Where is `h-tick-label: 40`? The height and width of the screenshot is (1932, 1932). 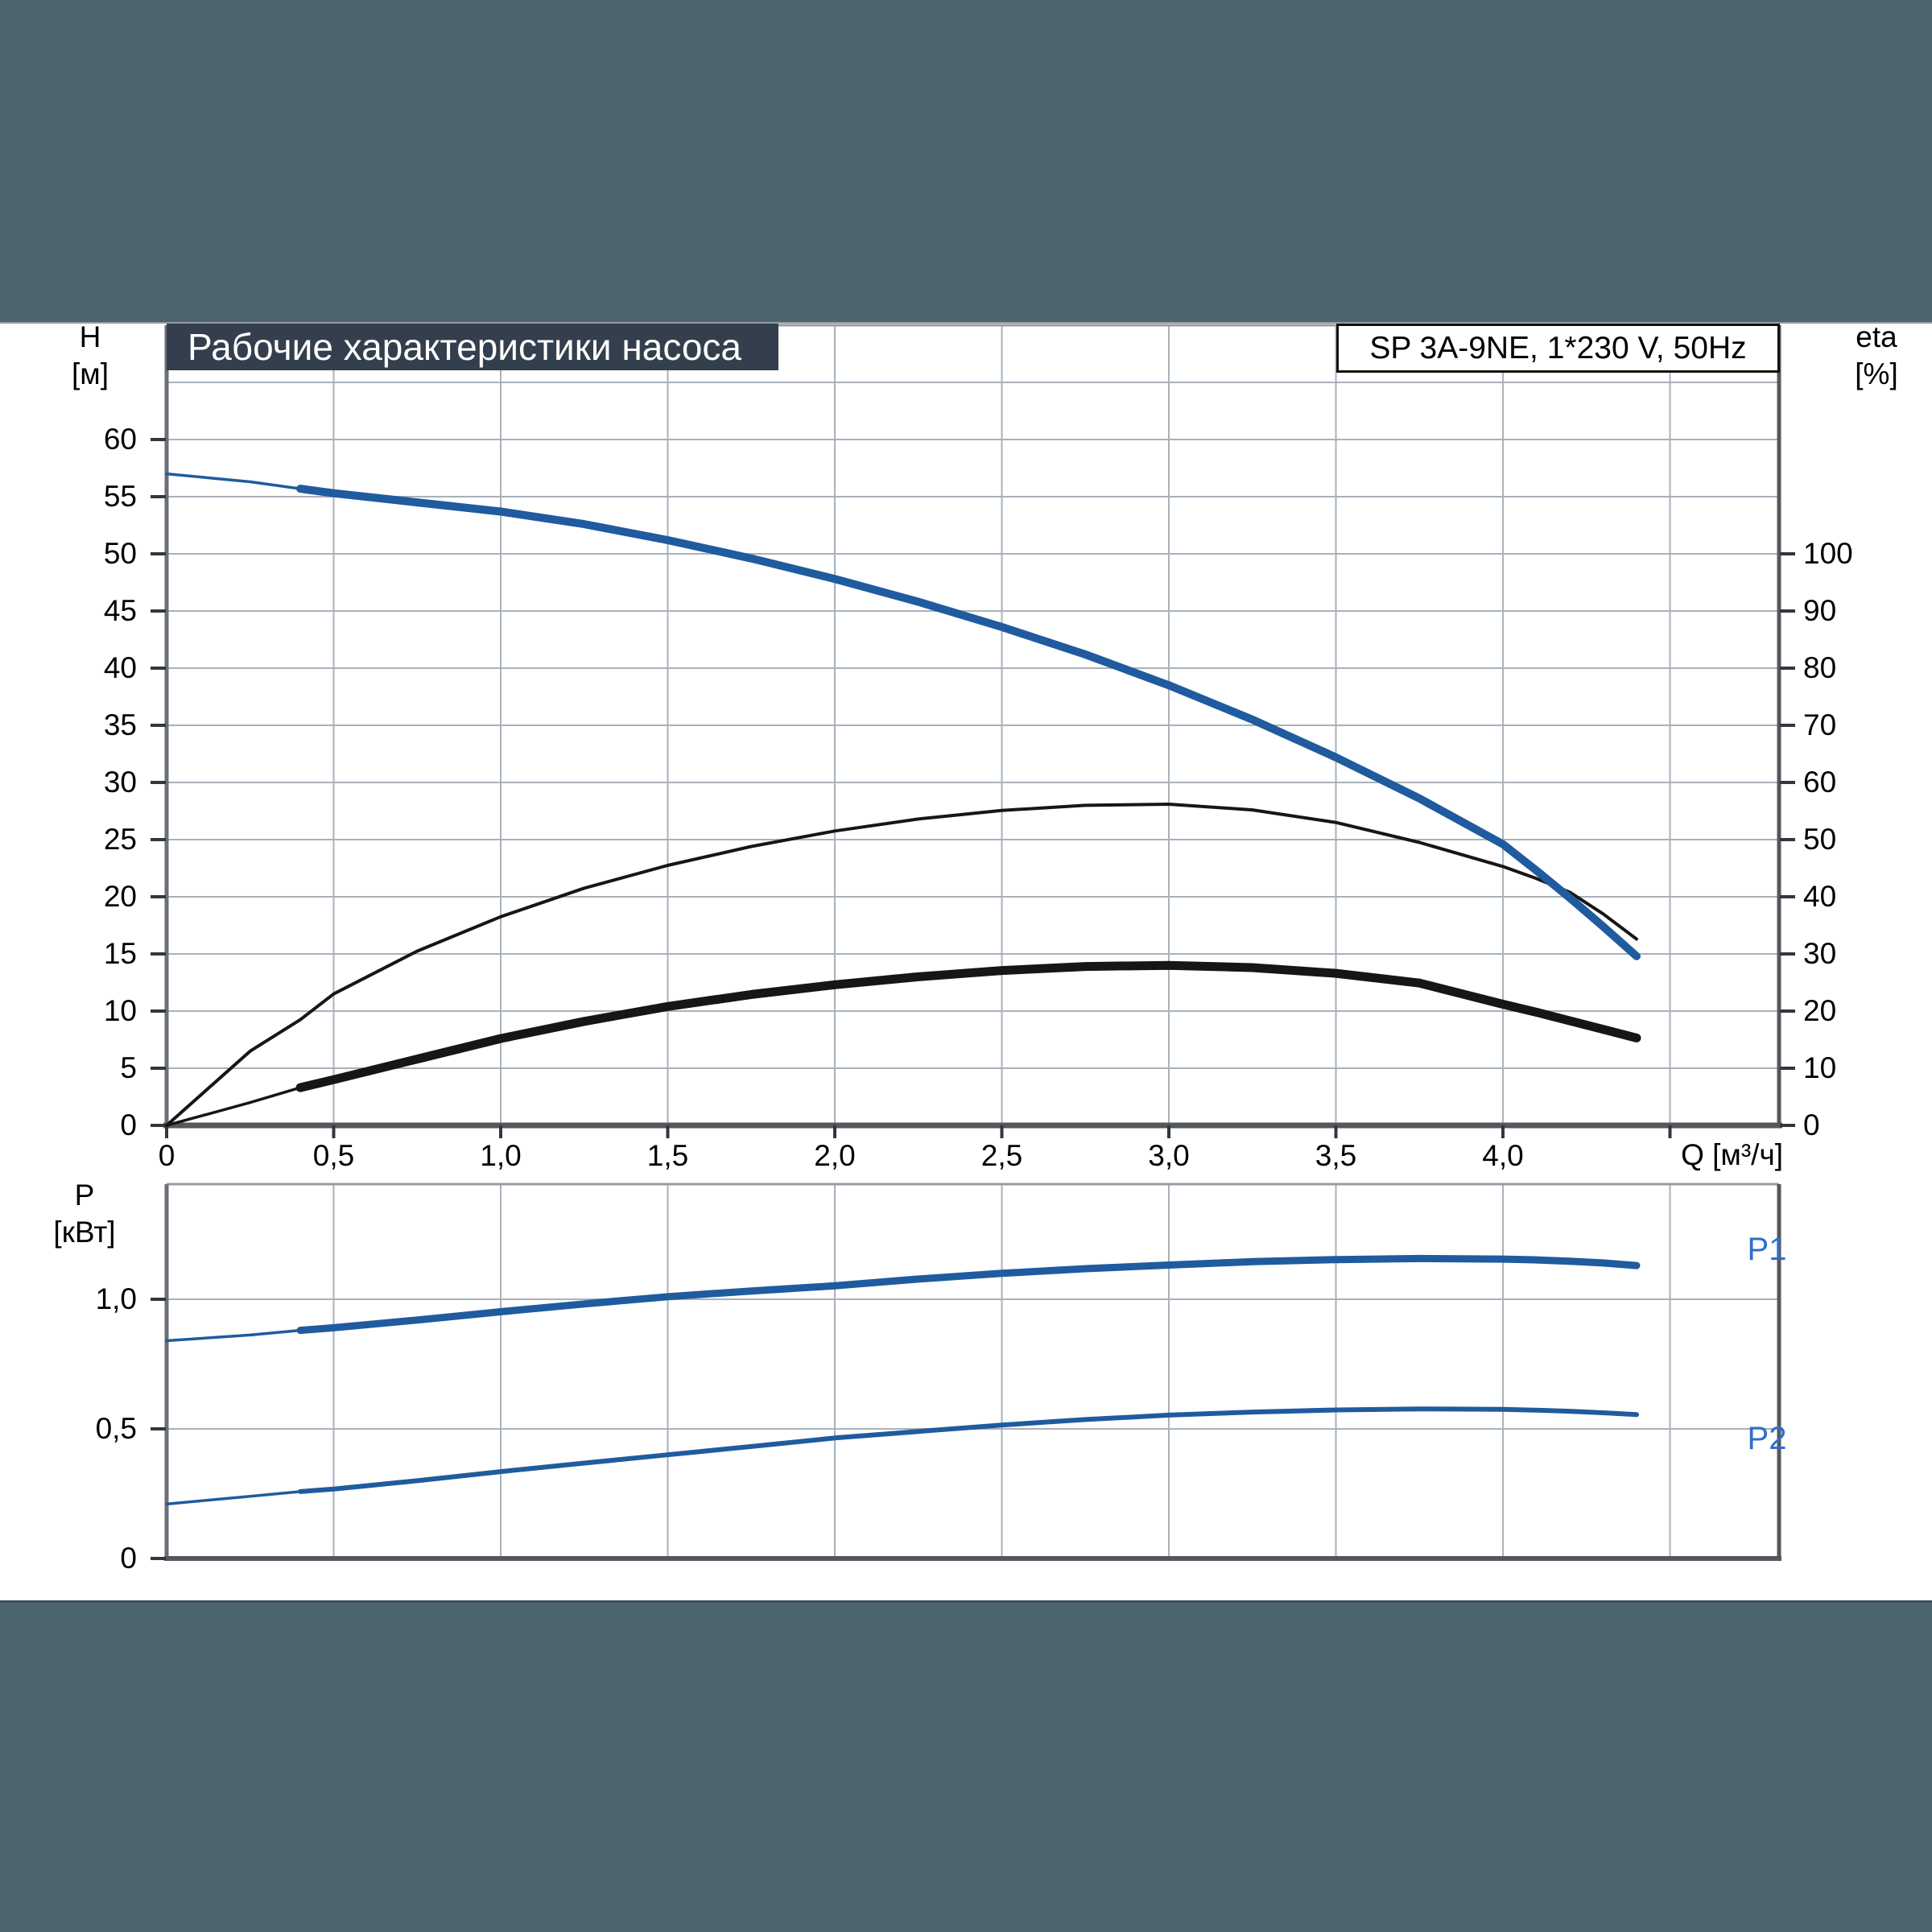 h-tick-label: 40 is located at coordinates (120, 667).